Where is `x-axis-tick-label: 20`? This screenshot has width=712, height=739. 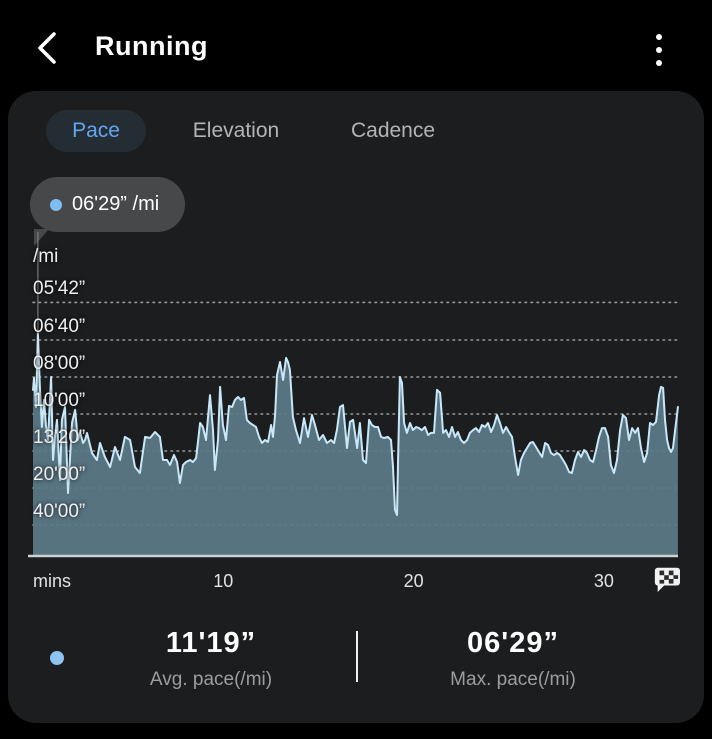 x-axis-tick-label: 20 is located at coordinates (413, 581).